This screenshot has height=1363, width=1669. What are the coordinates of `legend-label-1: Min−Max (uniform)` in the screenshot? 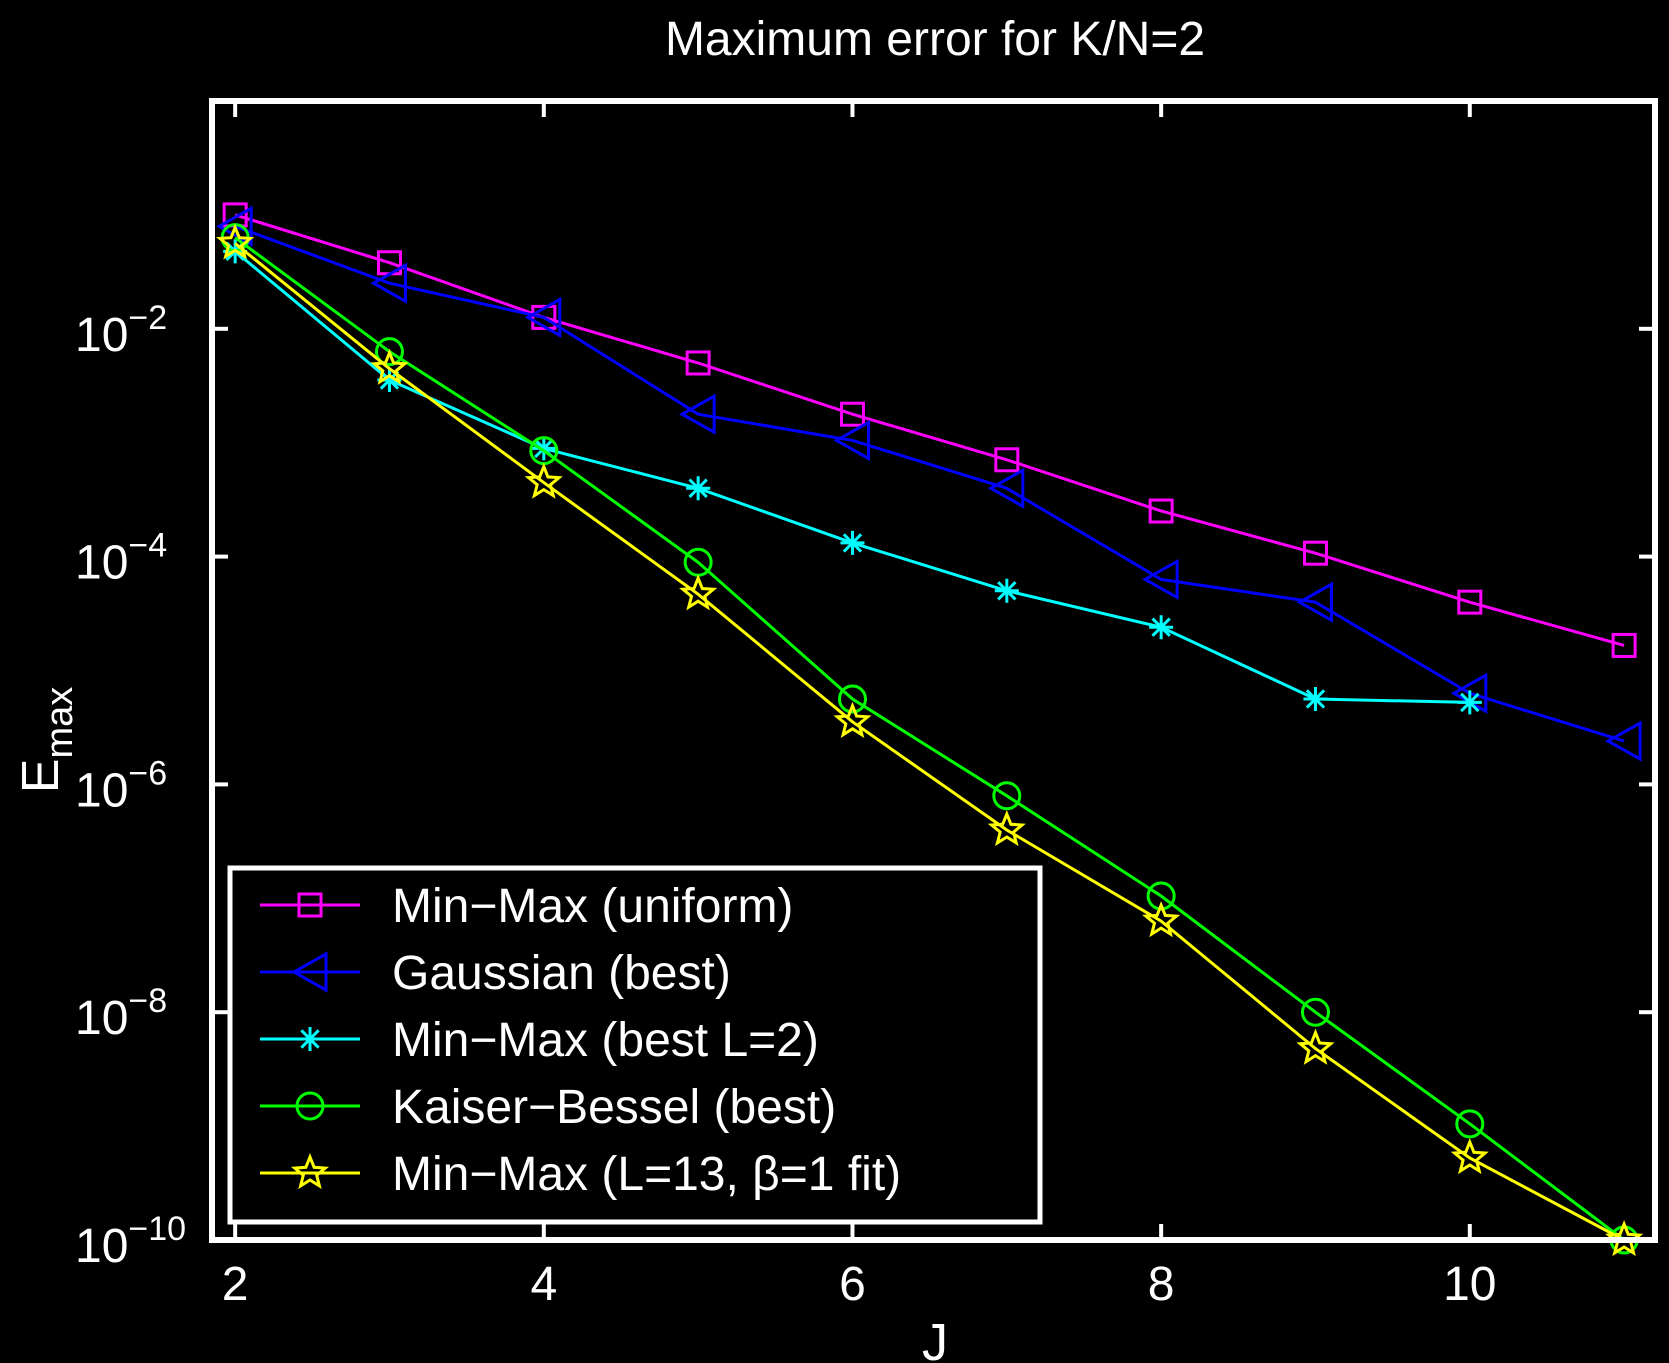 It's located at (592, 906).